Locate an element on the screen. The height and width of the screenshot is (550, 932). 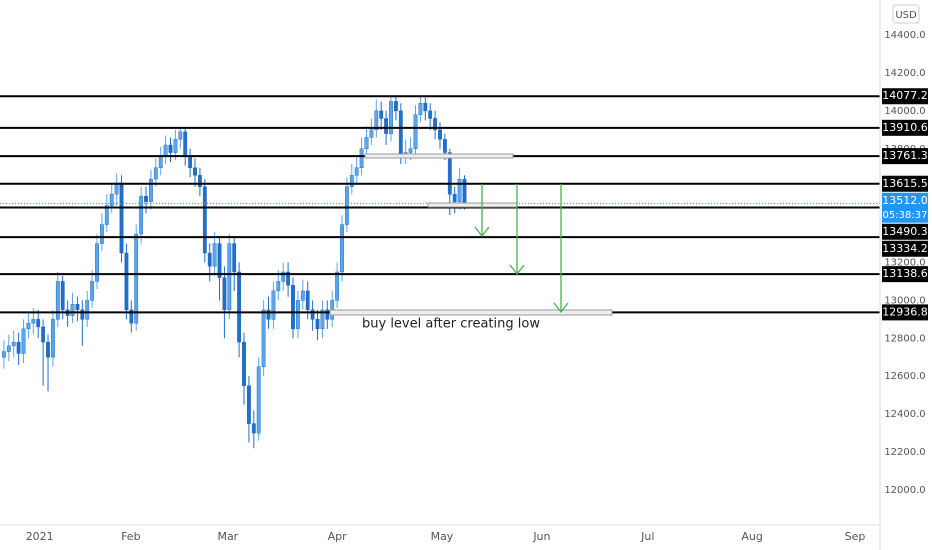
x-tick-label: 2021 is located at coordinates (40, 536).